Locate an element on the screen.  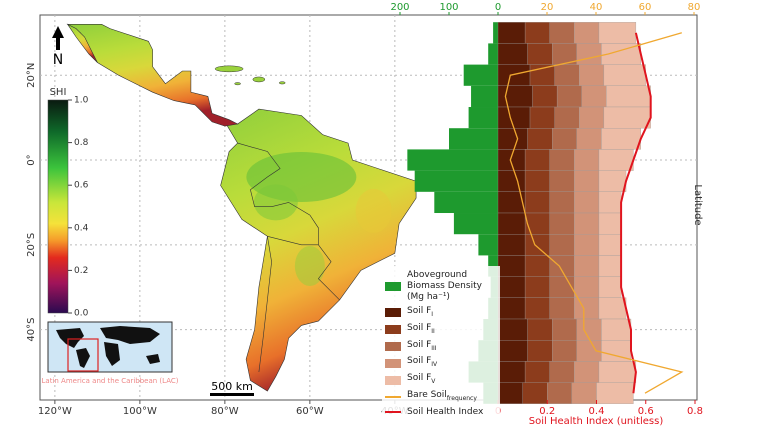
legend-text: Soil FIV is located at coordinates (422, 363).